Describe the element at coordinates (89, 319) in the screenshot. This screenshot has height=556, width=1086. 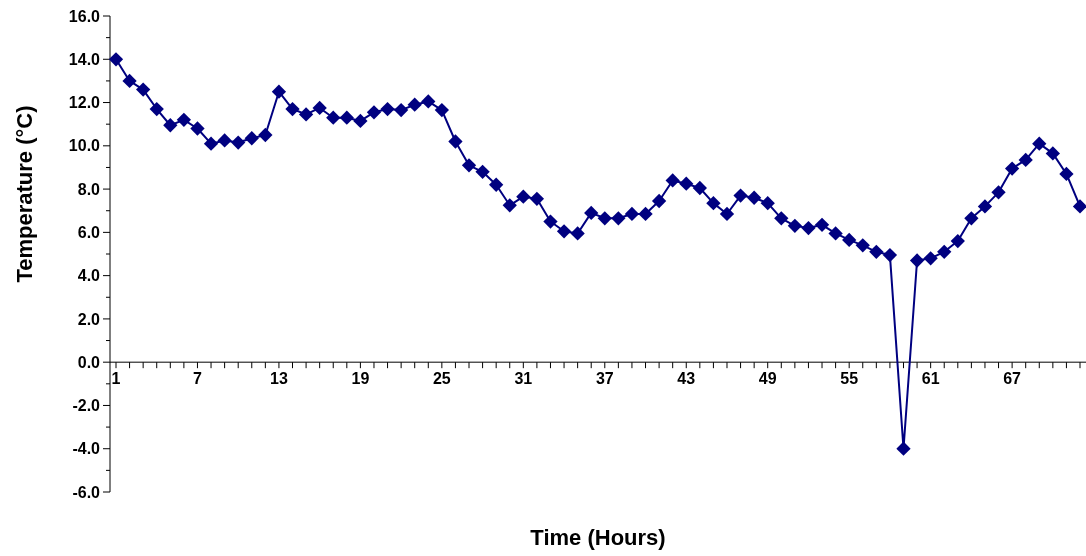
I see `y-tick-label: 2.0` at that location.